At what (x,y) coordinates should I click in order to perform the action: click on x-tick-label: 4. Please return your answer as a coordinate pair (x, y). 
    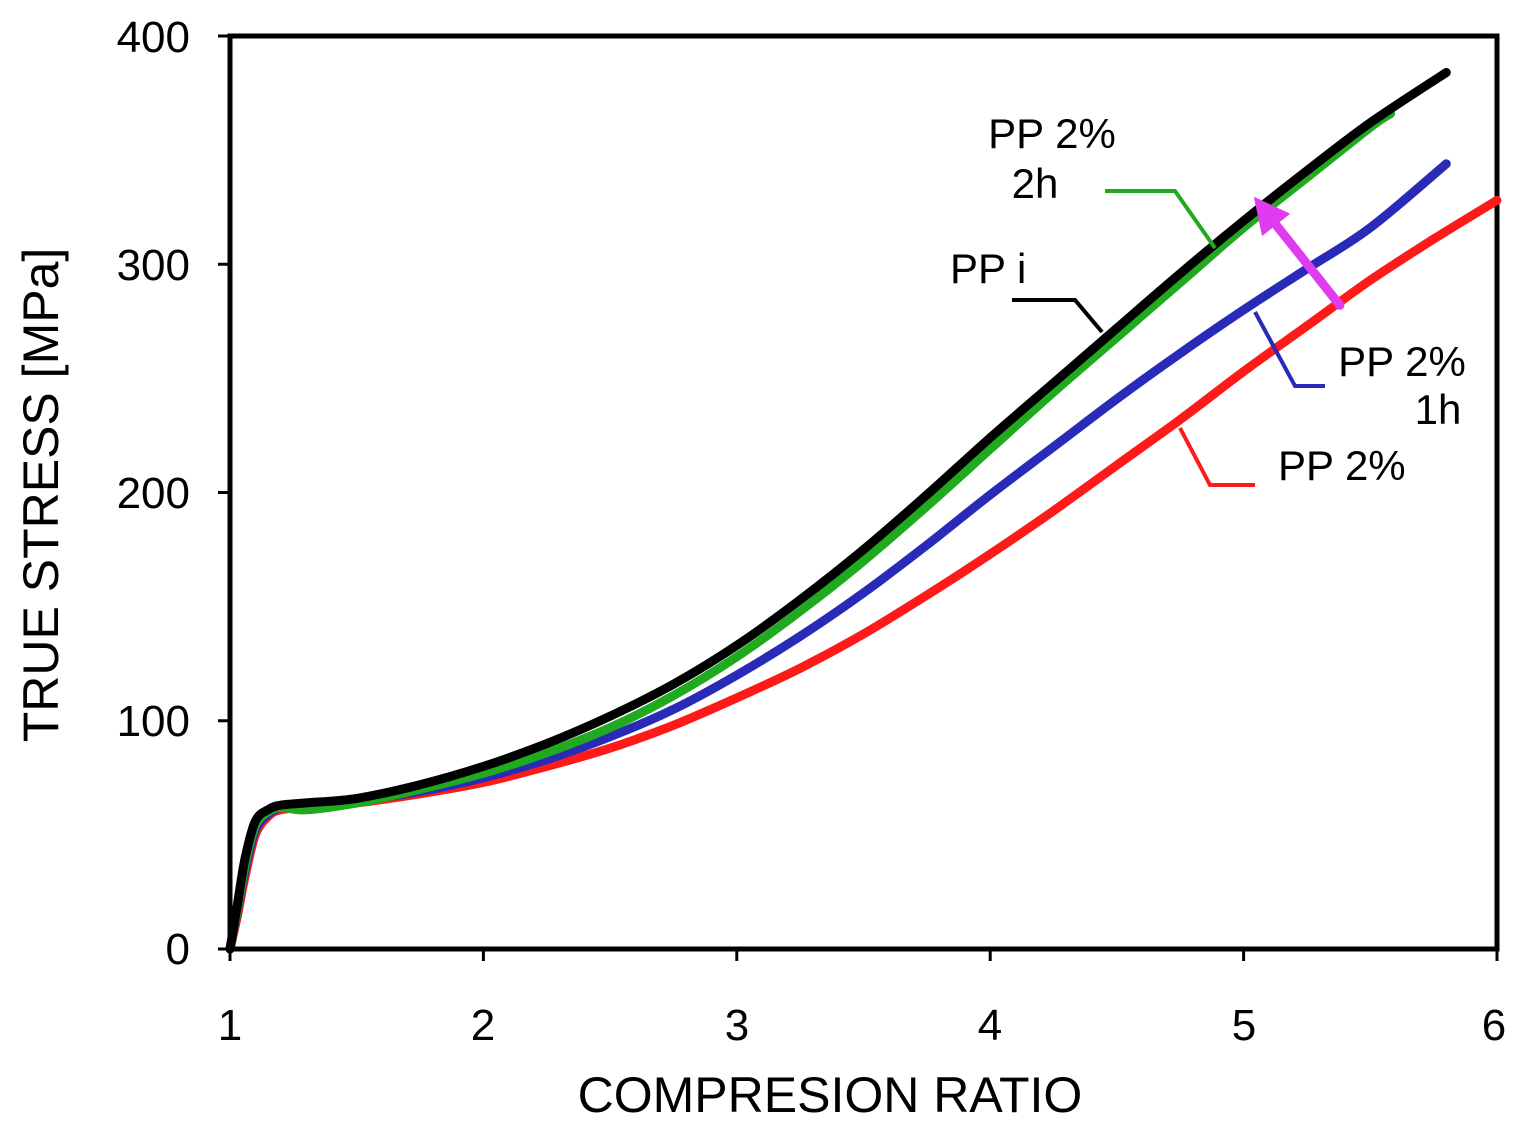
    Looking at the image, I should click on (990, 1025).